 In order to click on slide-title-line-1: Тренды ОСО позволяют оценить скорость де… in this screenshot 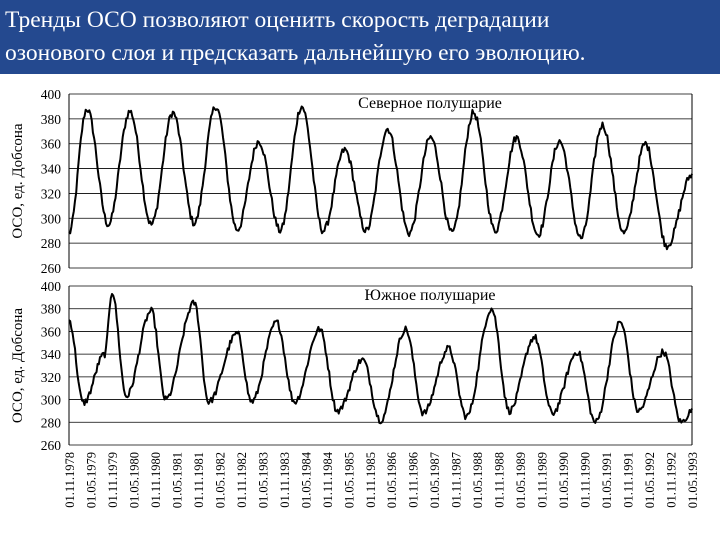, I will do `click(277, 20)`.